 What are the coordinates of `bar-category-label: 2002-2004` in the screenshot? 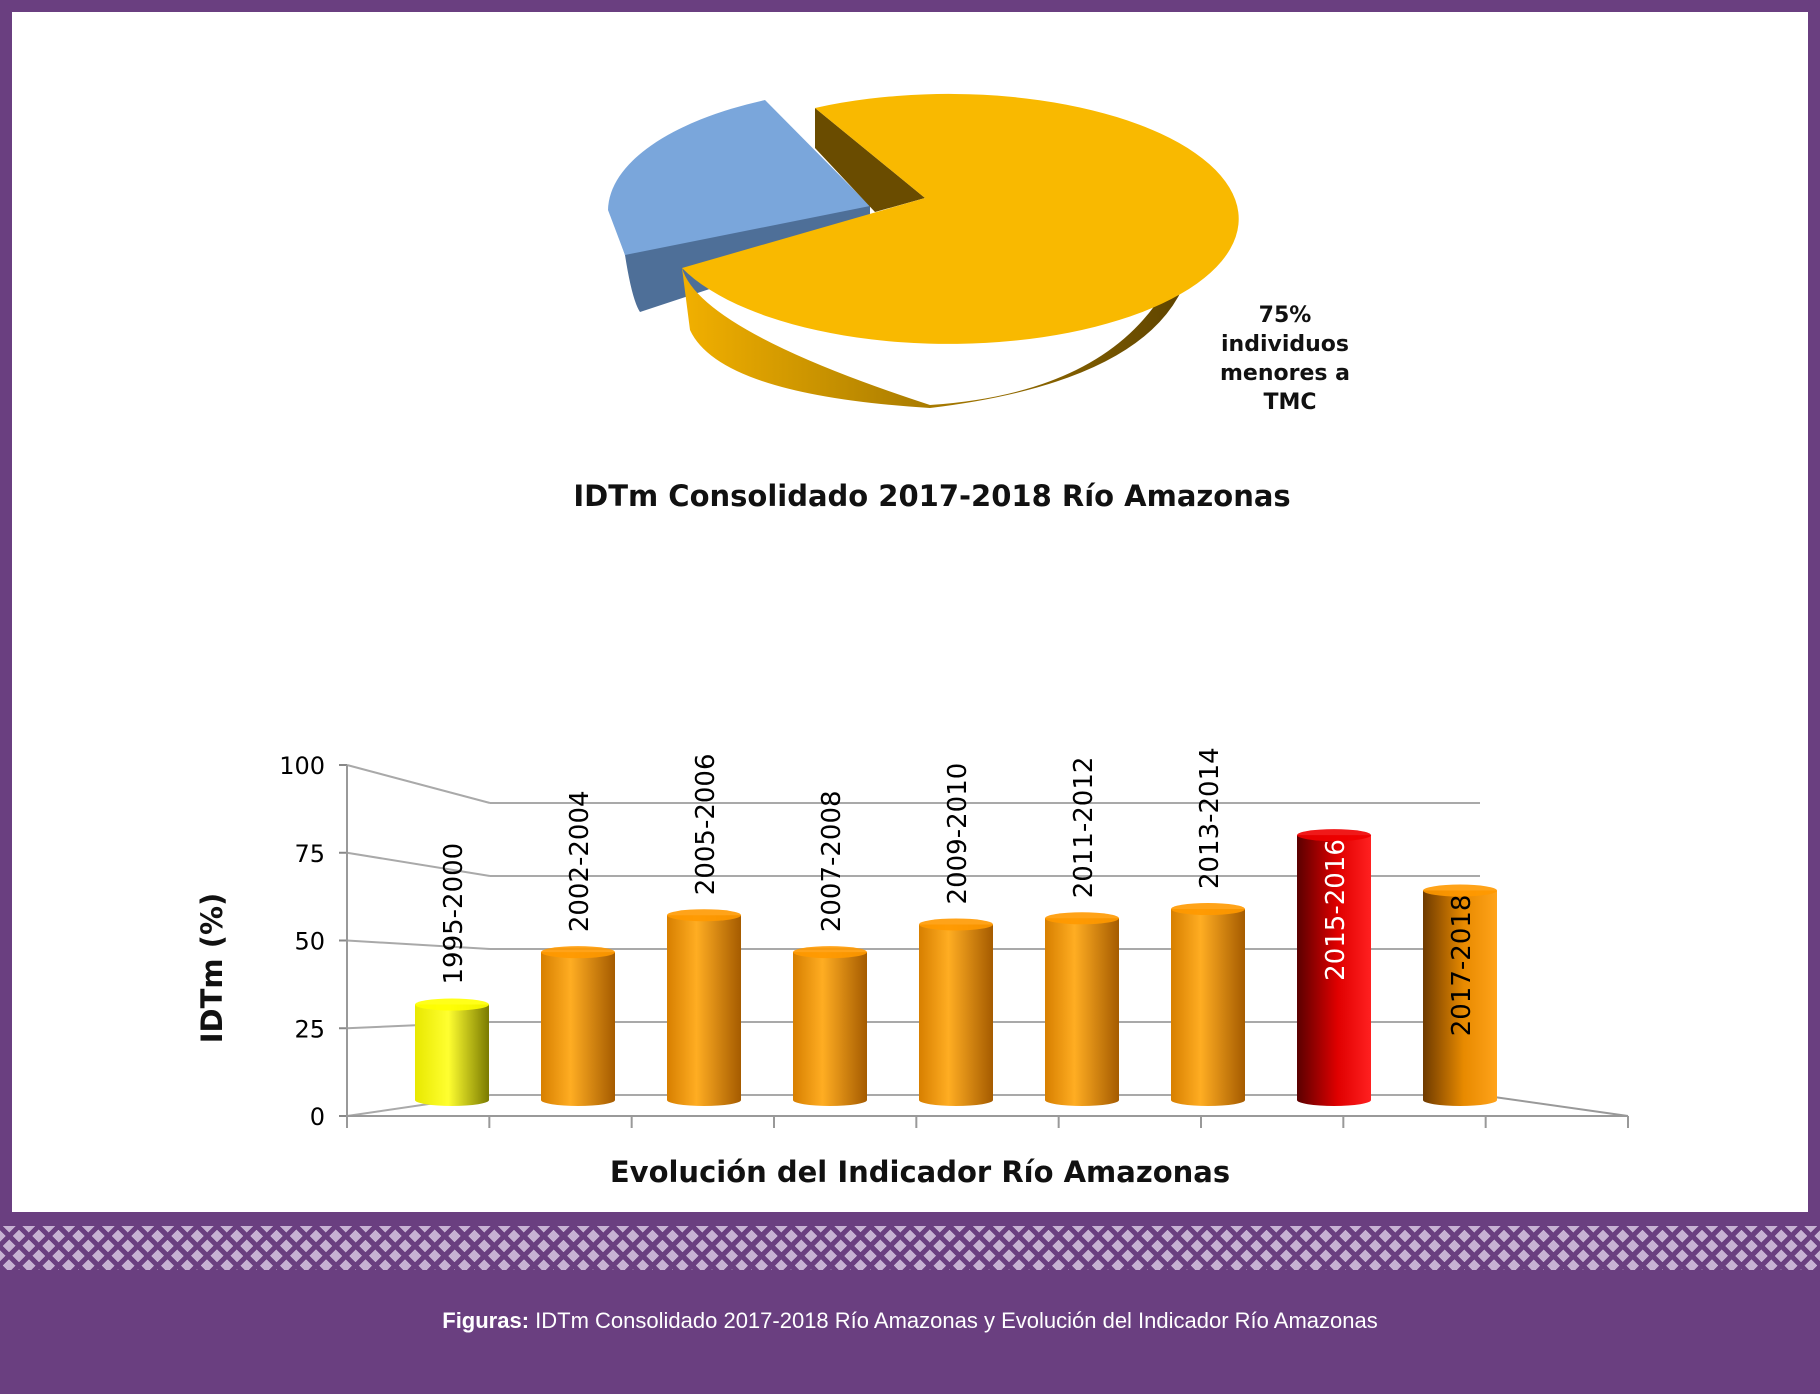 It's located at (580, 861).